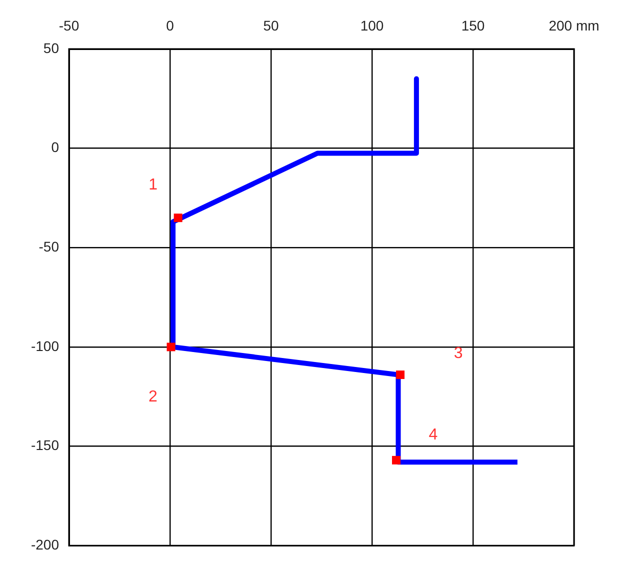  I want to click on y-tick-label: 50, so click(51, 48).